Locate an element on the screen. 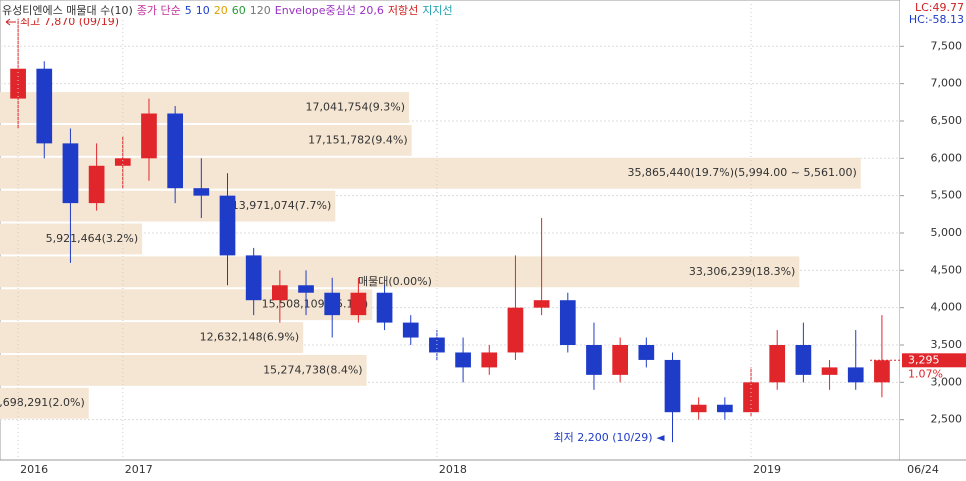 This screenshot has height=481, width=966. x-tick-label: 2018 is located at coordinates (453, 469).